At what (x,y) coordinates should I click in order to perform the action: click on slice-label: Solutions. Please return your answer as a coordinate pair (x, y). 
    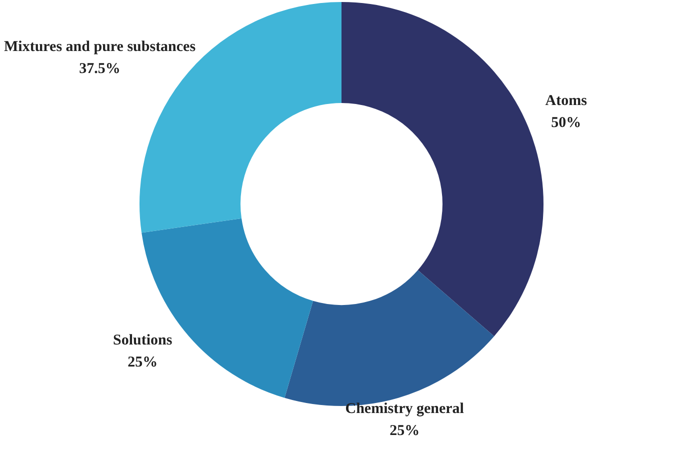
    Looking at the image, I should click on (142, 340).